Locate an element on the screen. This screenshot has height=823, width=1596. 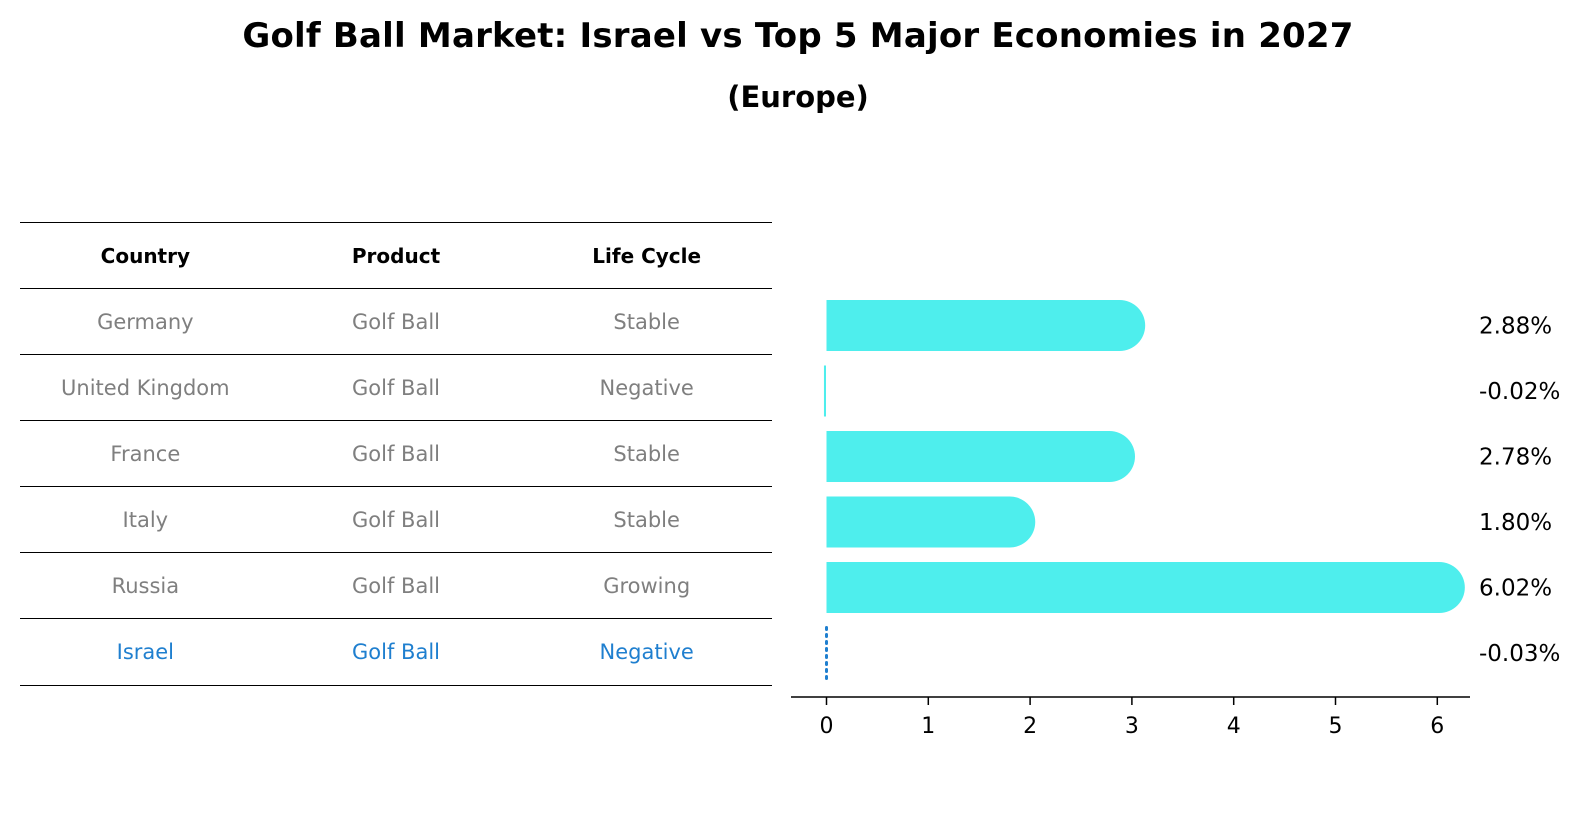
header-country: Country is located at coordinates (145, 255).